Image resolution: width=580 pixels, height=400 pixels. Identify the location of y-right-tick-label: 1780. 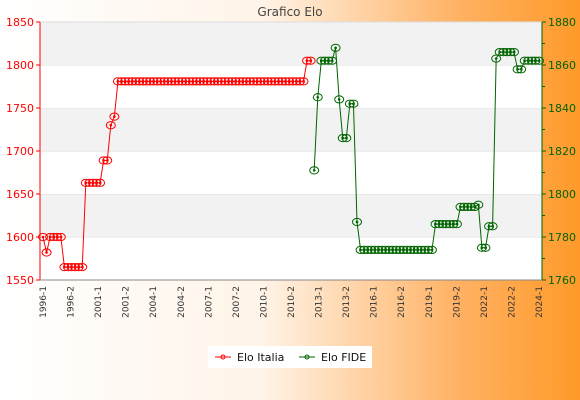
(562, 237).